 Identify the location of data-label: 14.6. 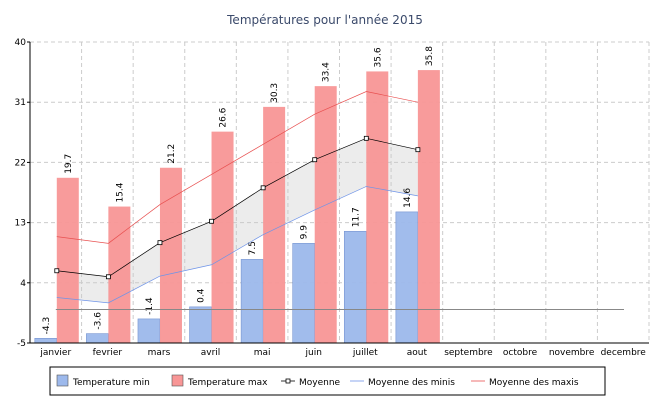
(408, 198).